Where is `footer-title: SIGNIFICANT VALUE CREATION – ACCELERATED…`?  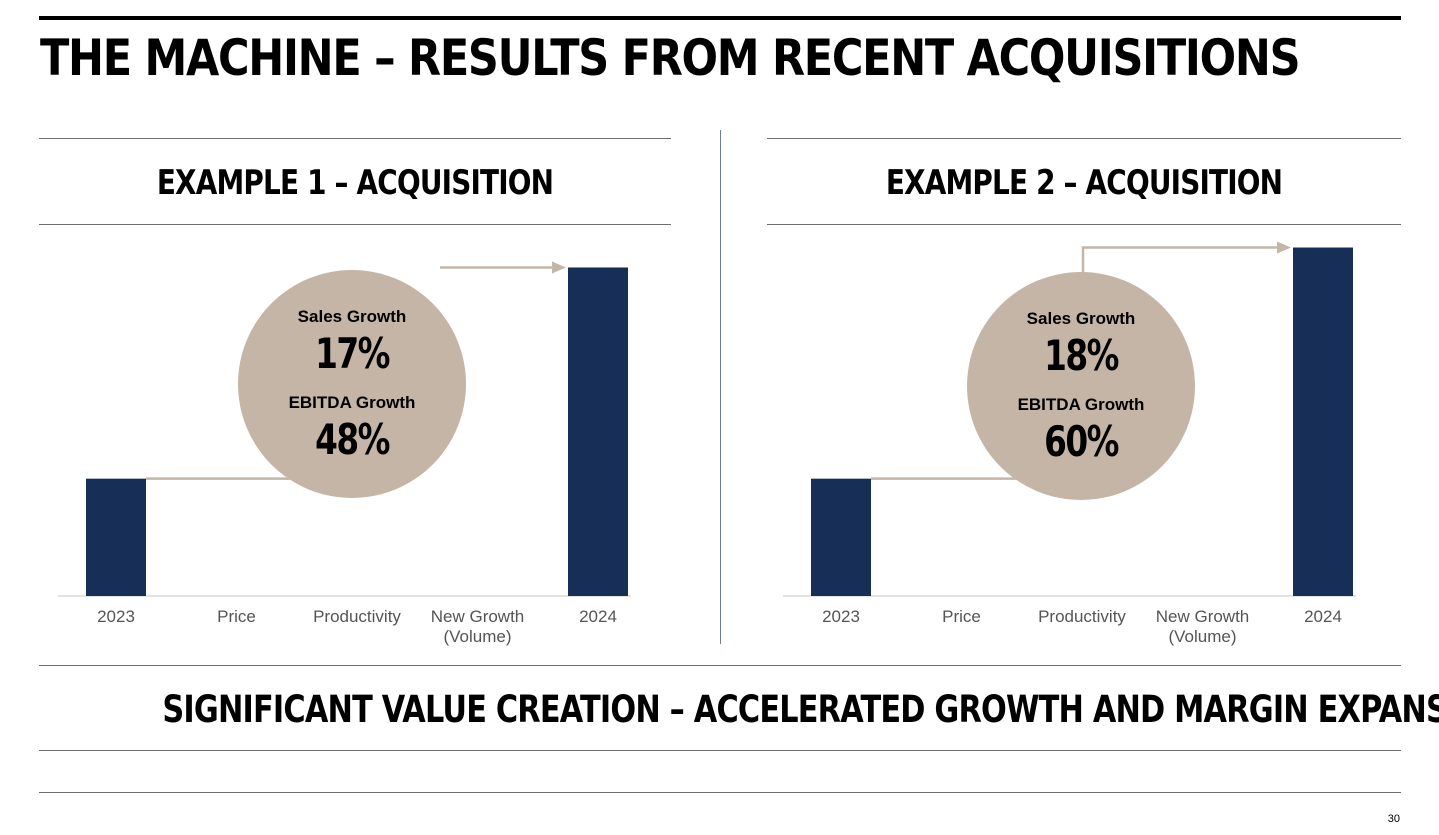 footer-title: SIGNIFICANT VALUE CREATION – ACCELERATED… is located at coordinates (800, 709).